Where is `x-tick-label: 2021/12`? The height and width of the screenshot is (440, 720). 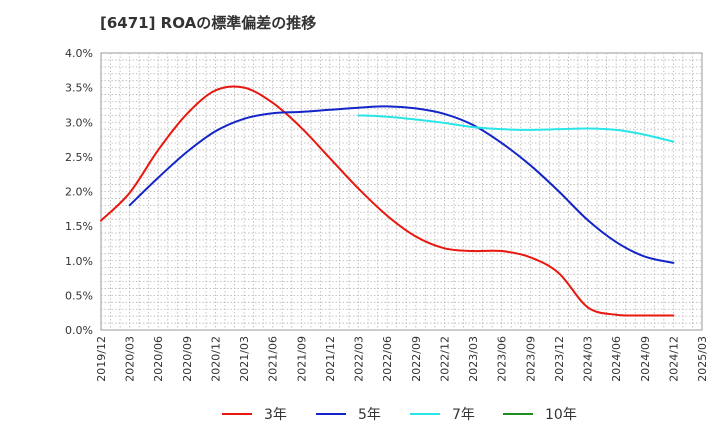 x-tick-label: 2021/12 is located at coordinates (330, 359).